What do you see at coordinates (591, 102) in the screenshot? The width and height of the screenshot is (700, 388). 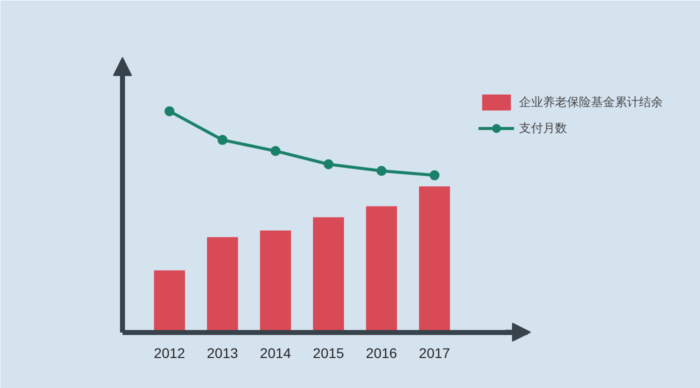 I see `legend-label: 企业养老保险基金累计结余` at bounding box center [591, 102].